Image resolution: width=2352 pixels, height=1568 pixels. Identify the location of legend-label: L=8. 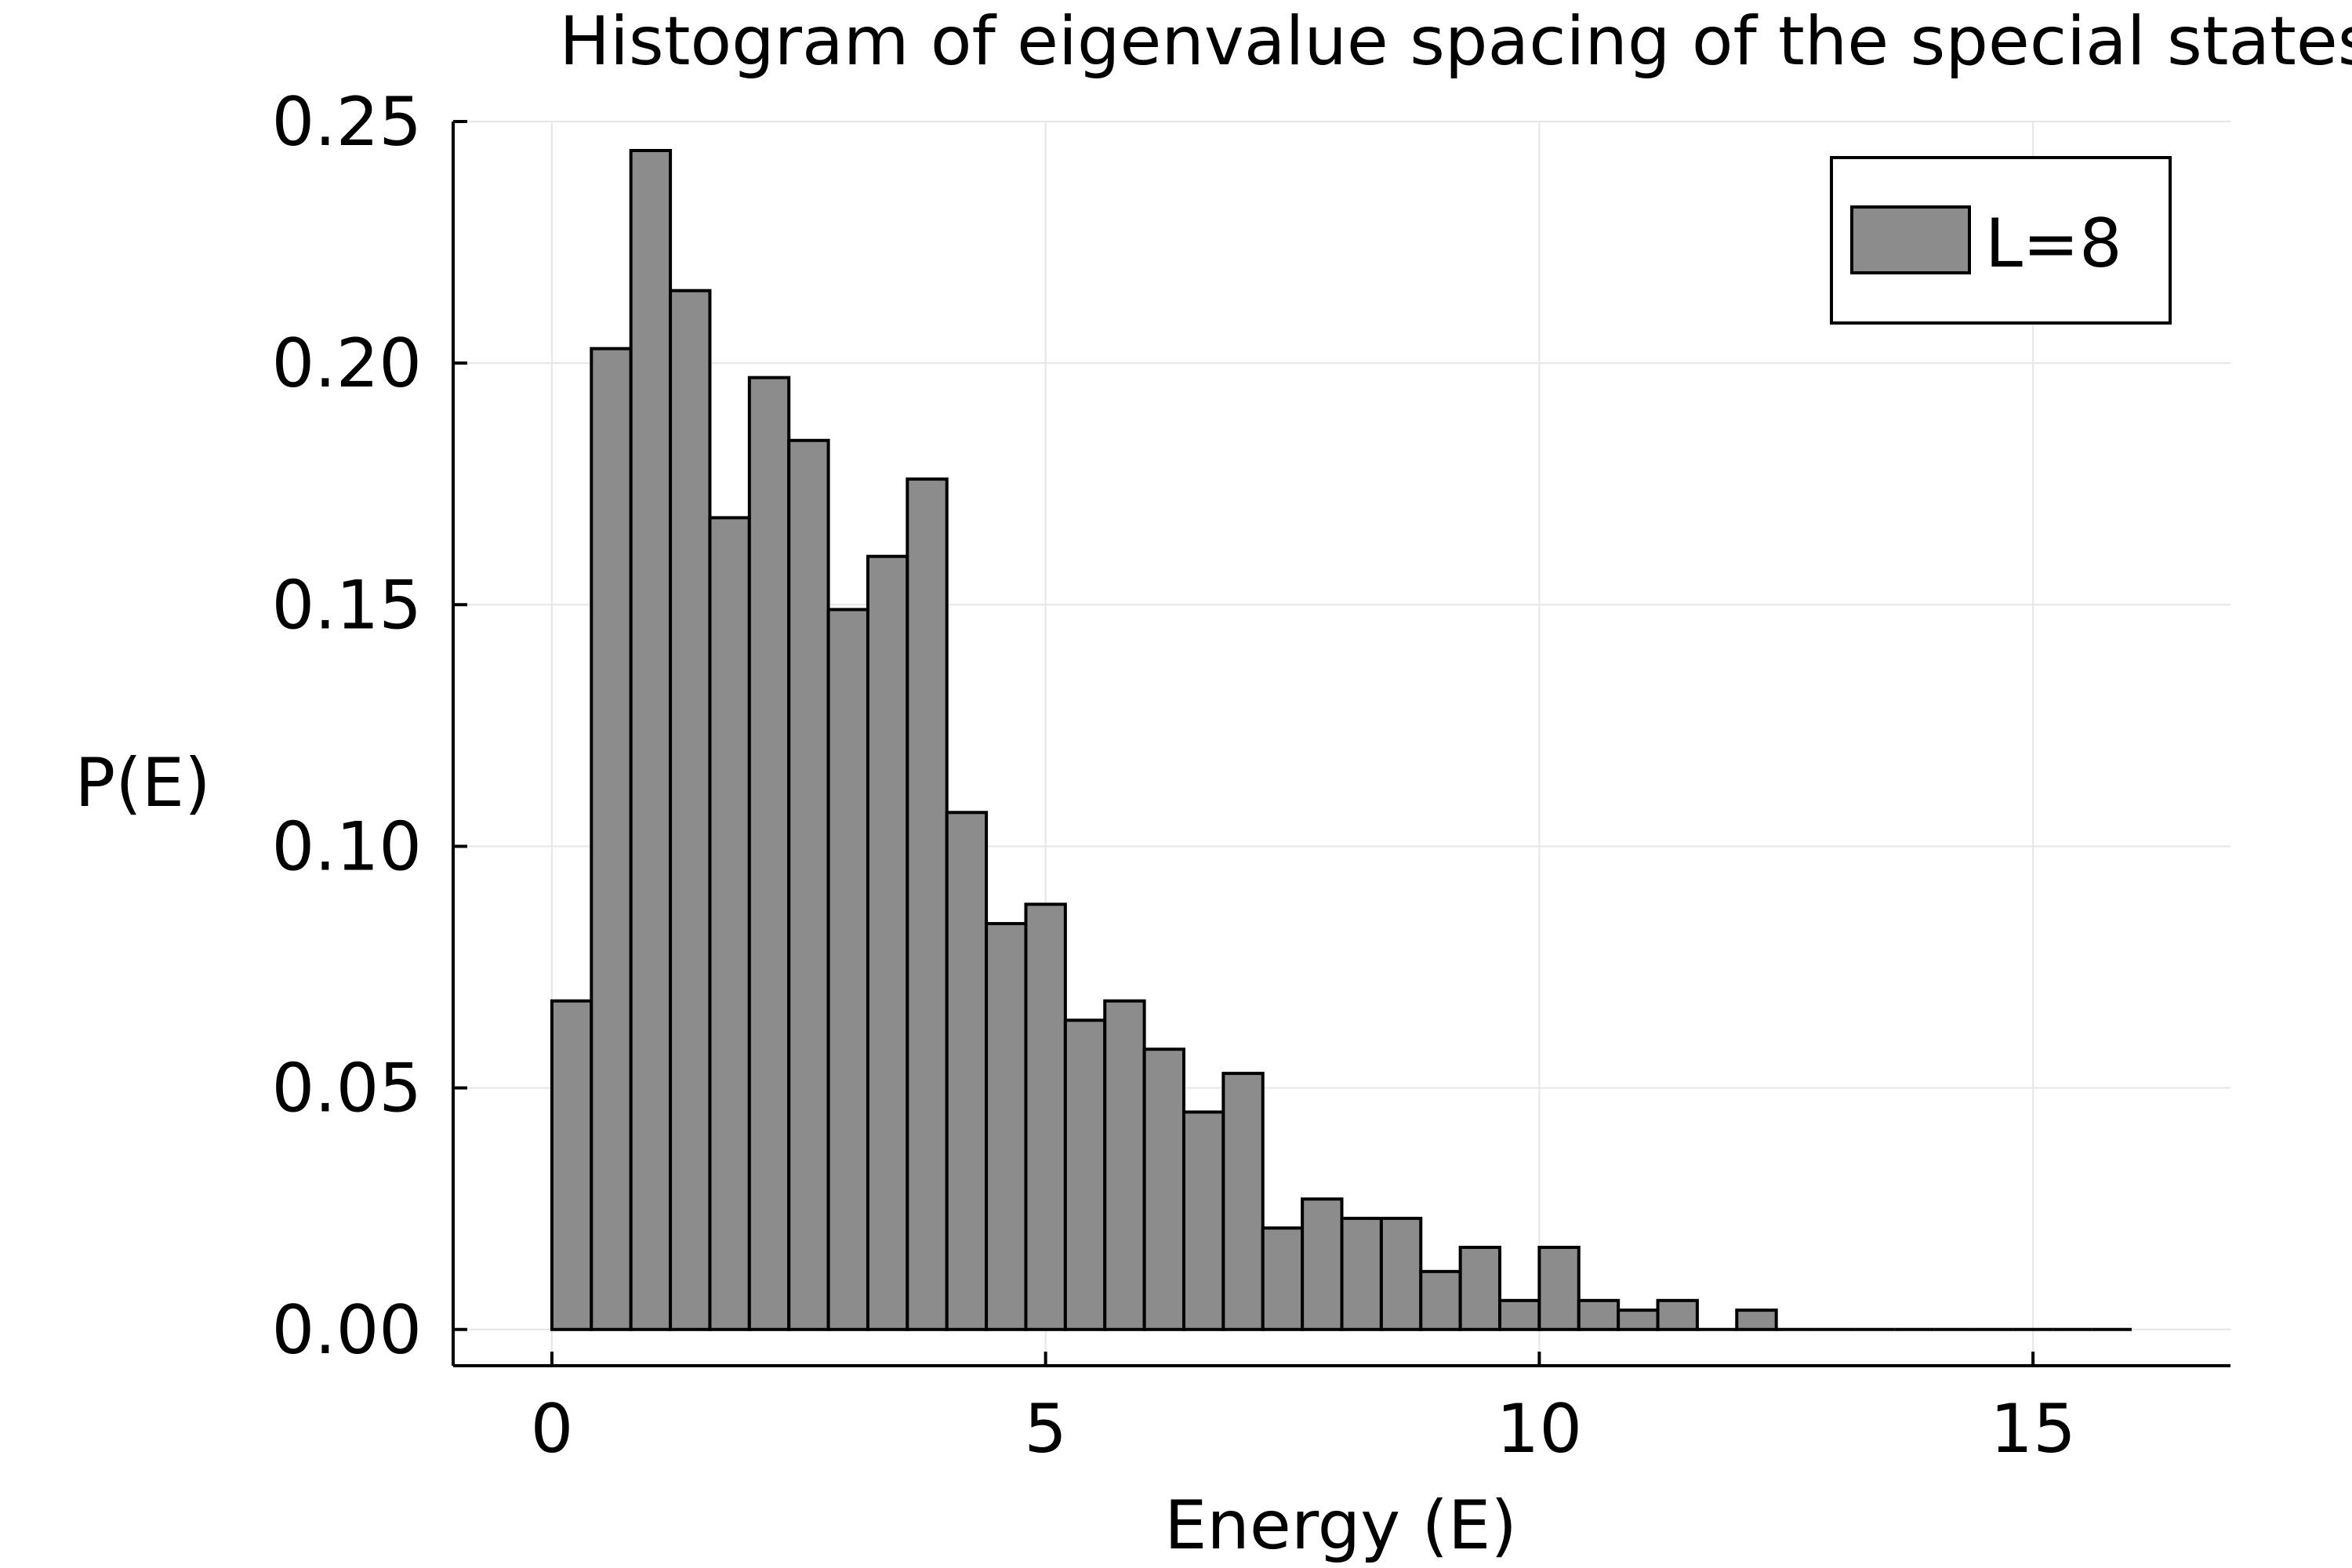
(2053, 244).